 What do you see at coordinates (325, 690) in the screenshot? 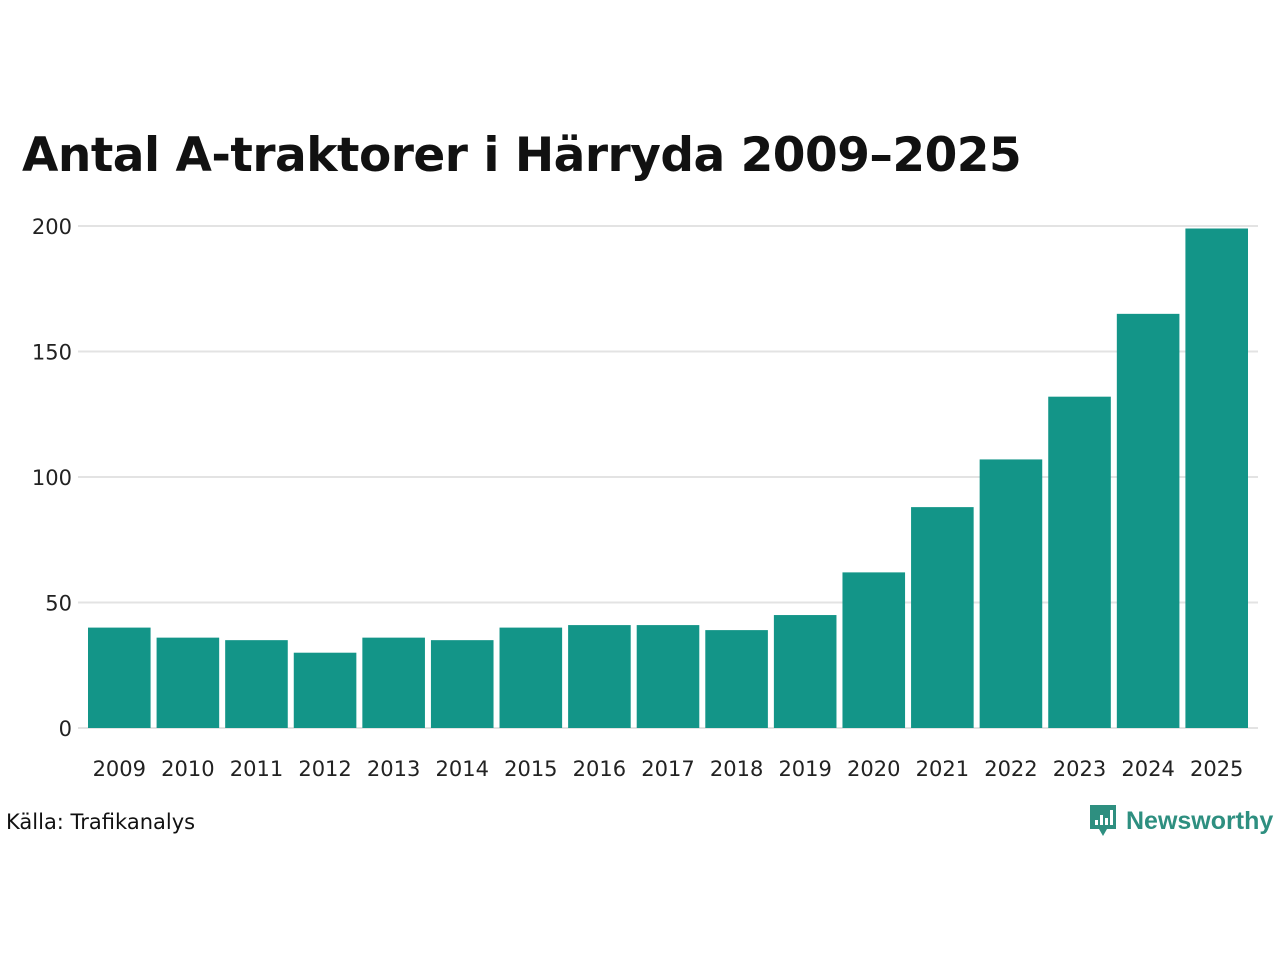
I see `bar-2012` at bounding box center [325, 690].